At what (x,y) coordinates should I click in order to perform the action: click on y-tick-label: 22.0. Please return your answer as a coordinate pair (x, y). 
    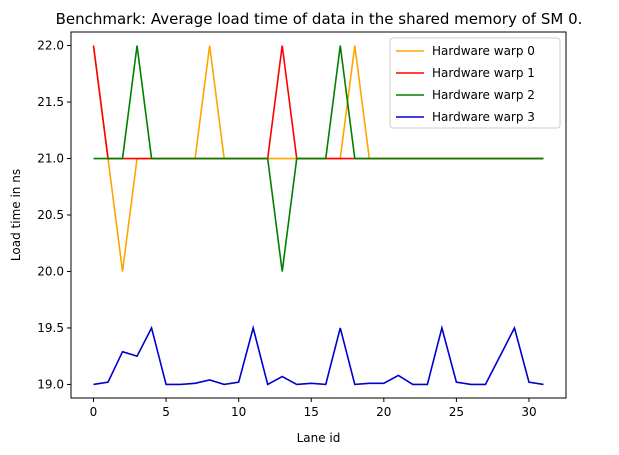
    Looking at the image, I should click on (50, 46).